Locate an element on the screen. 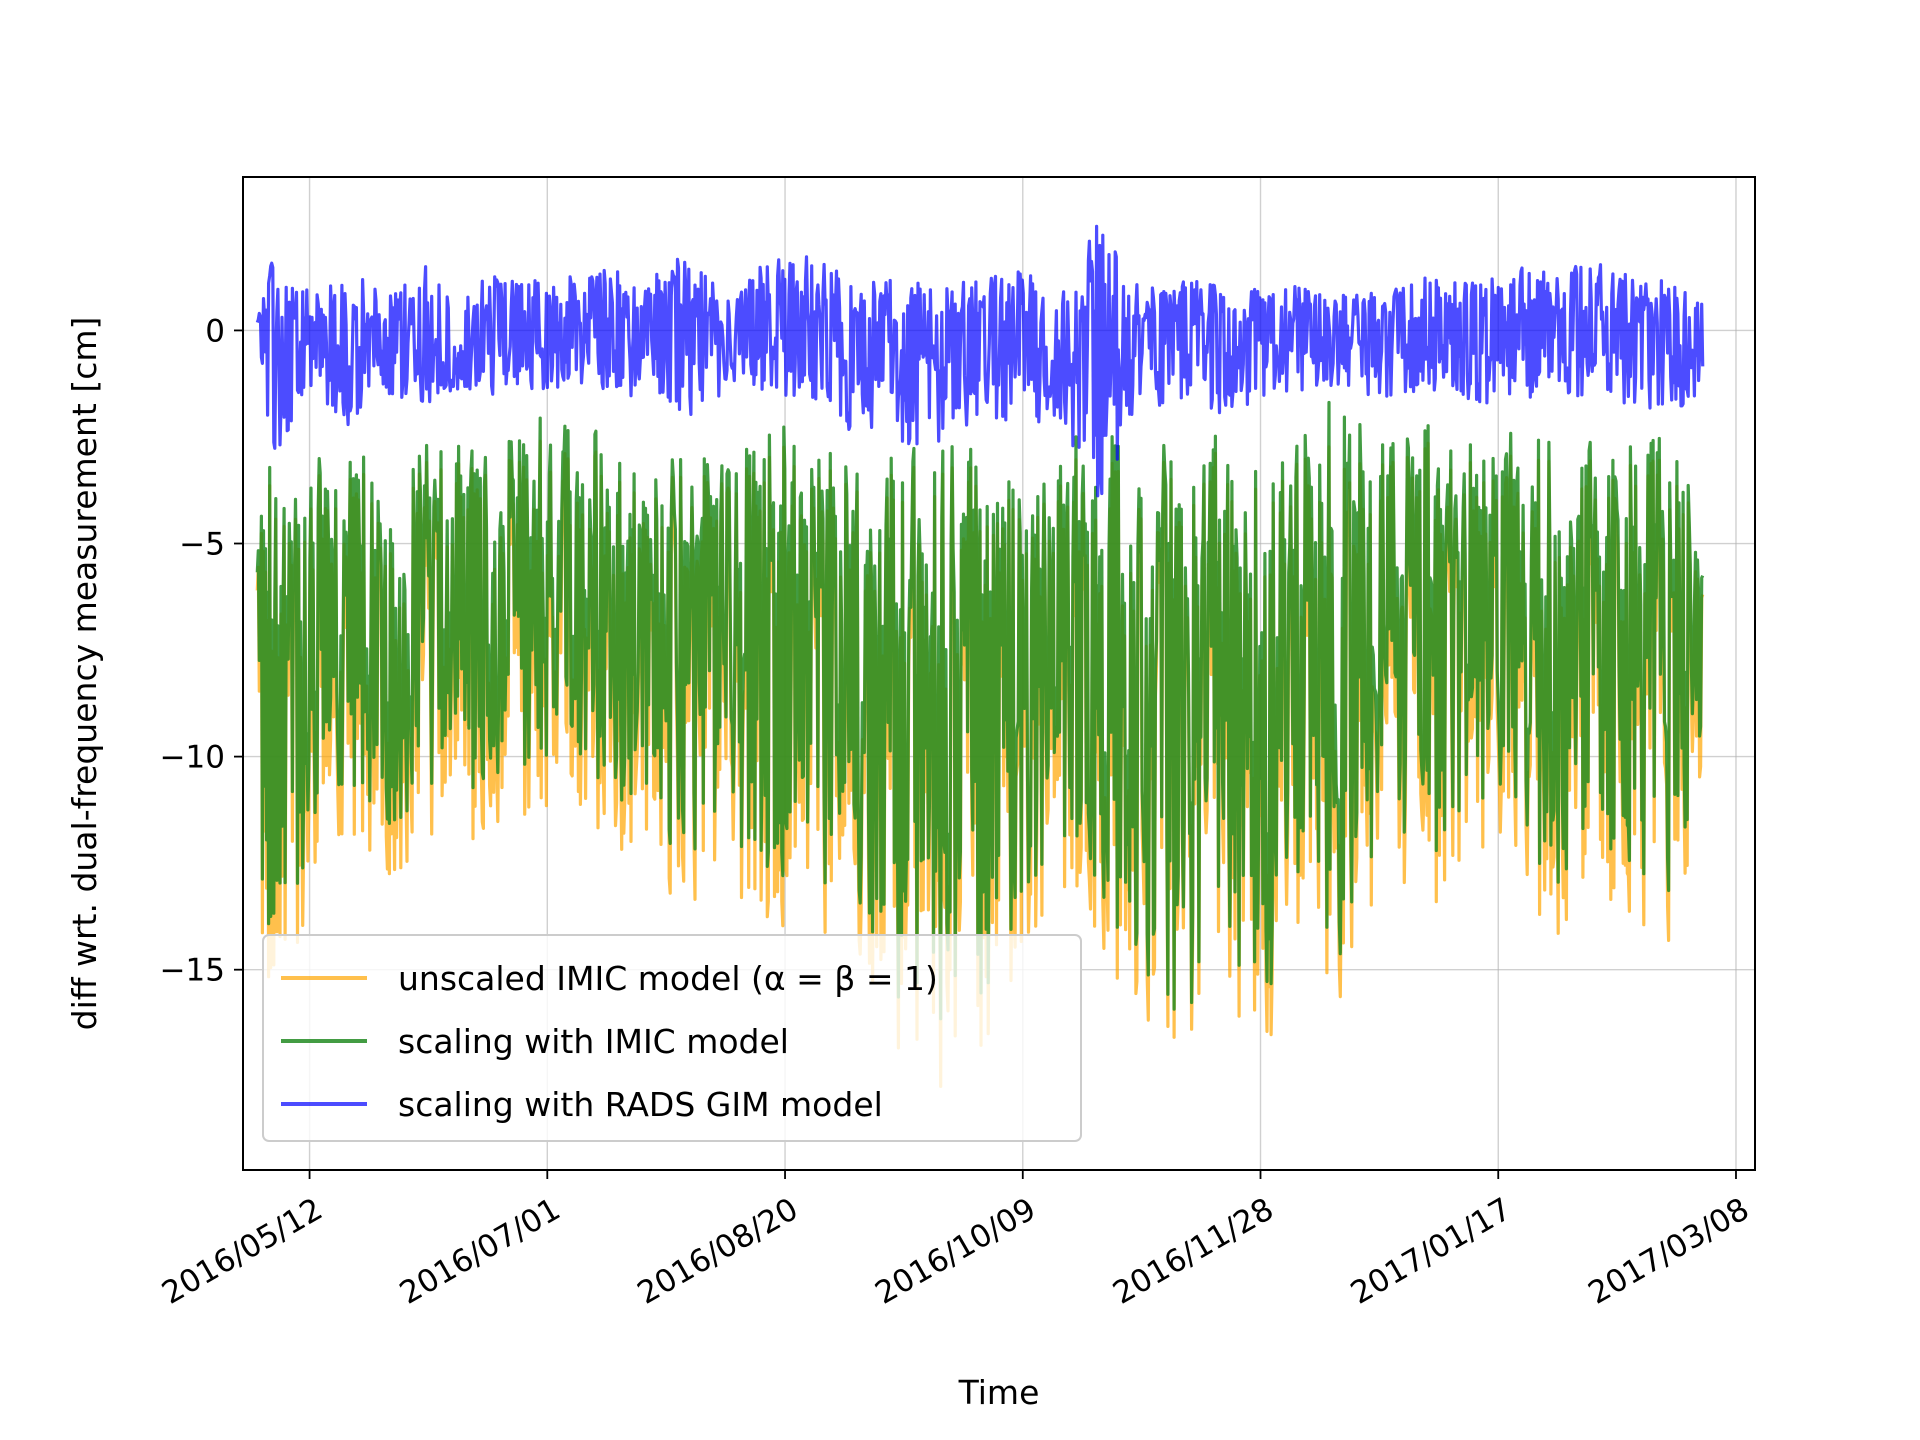 Image resolution: width=1920 pixels, height=1440 pixels. legend-label: scaling with RADS GIM model is located at coordinates (640, 1104).